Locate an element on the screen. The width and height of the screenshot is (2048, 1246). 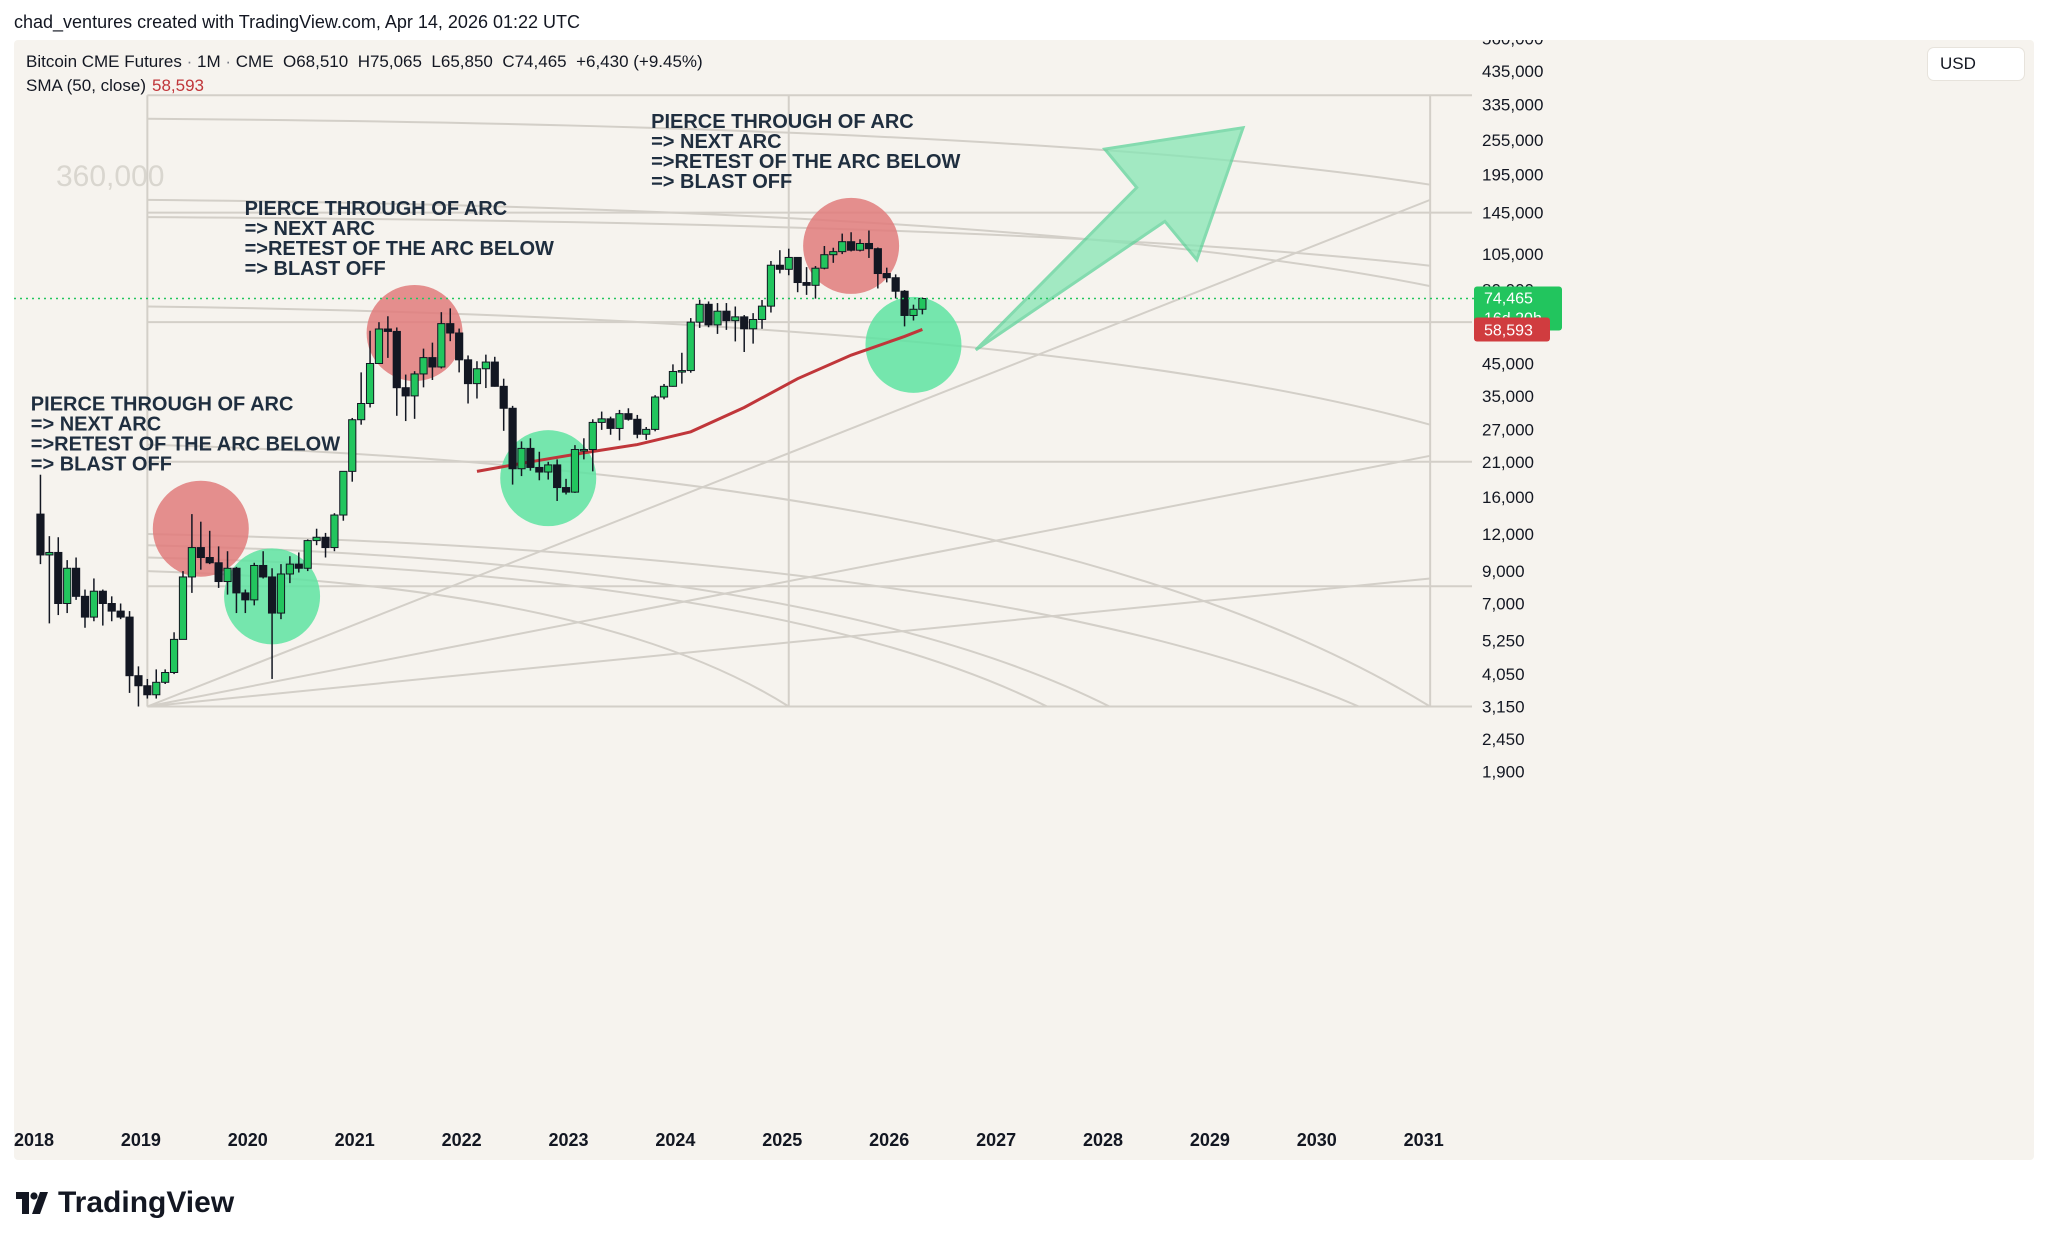
legend-sma-row: SMA (50, close) 58,593 is located at coordinates (364, 86).